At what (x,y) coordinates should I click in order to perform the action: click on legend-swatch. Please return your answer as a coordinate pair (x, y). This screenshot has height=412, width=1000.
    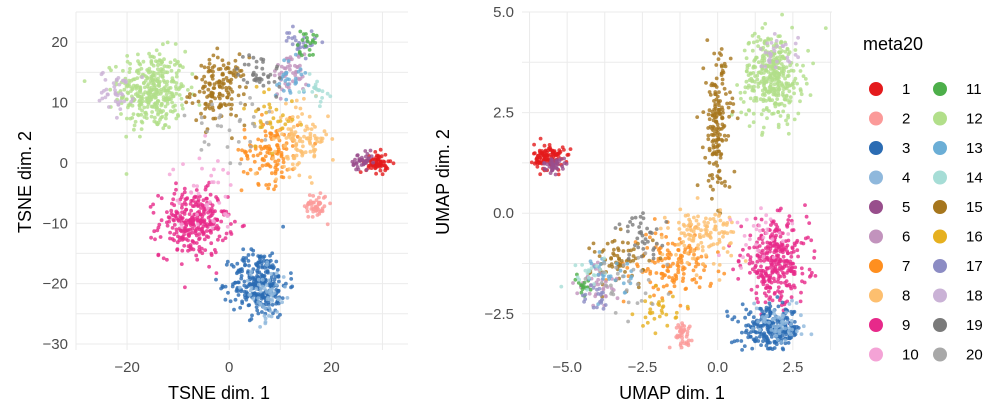
    Looking at the image, I should click on (940, 148).